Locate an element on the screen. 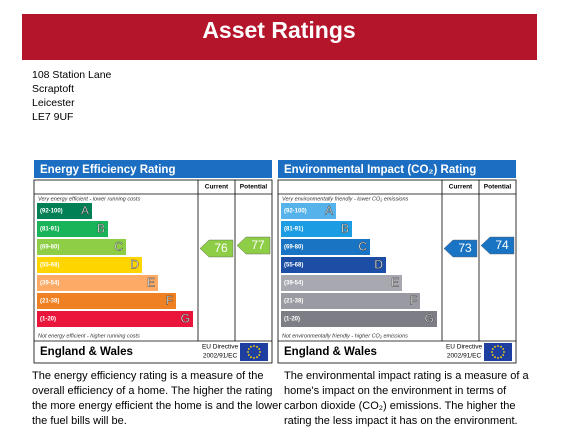 The height and width of the screenshot is (437, 573). rating-value: 76 is located at coordinates (221, 248).